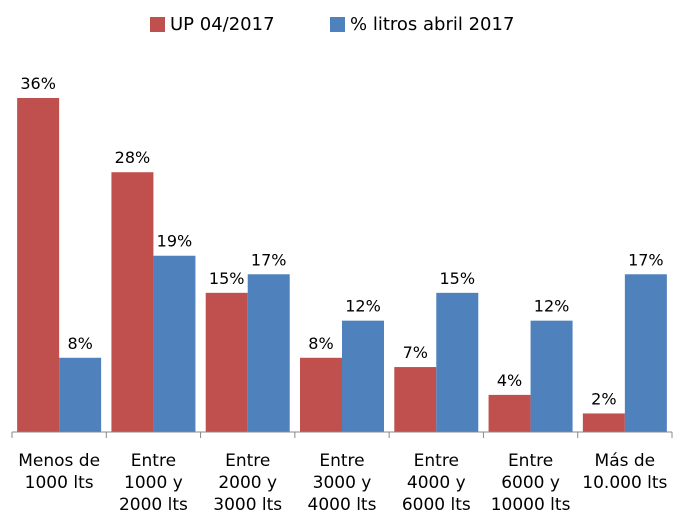  I want to click on x-tick-label-line: 6000 y, so click(530, 483).